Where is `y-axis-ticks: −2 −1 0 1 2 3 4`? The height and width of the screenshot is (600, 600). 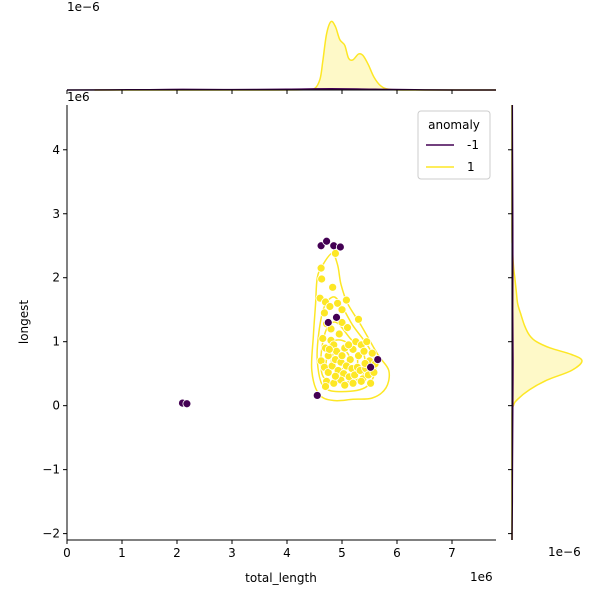 y-axis-ticks: −2 −1 0 1 2 3 4 is located at coordinates (54, 342).